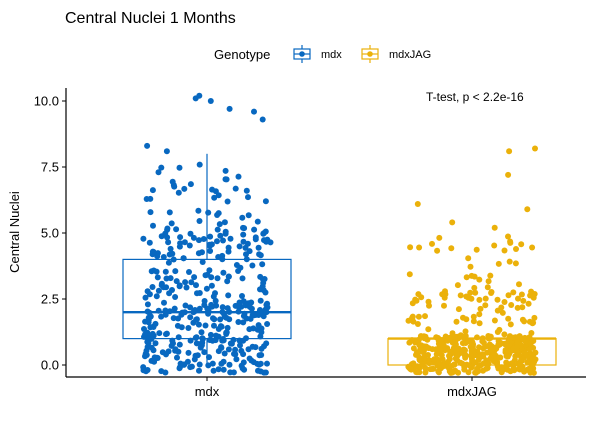  Describe the element at coordinates (207, 299) in the screenshot. I see `box` at that location.